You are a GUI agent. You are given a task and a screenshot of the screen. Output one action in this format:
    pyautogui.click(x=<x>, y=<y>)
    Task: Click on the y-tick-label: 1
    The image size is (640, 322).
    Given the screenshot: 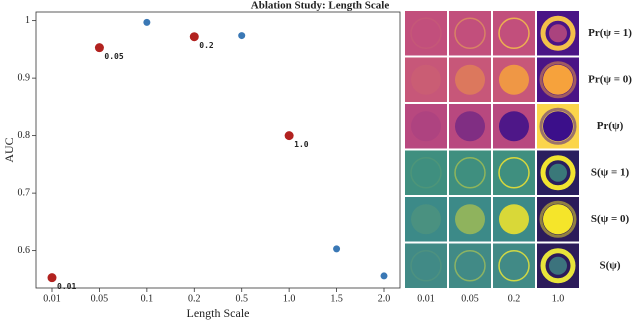 What is the action you would take?
    pyautogui.click(x=27, y=20)
    